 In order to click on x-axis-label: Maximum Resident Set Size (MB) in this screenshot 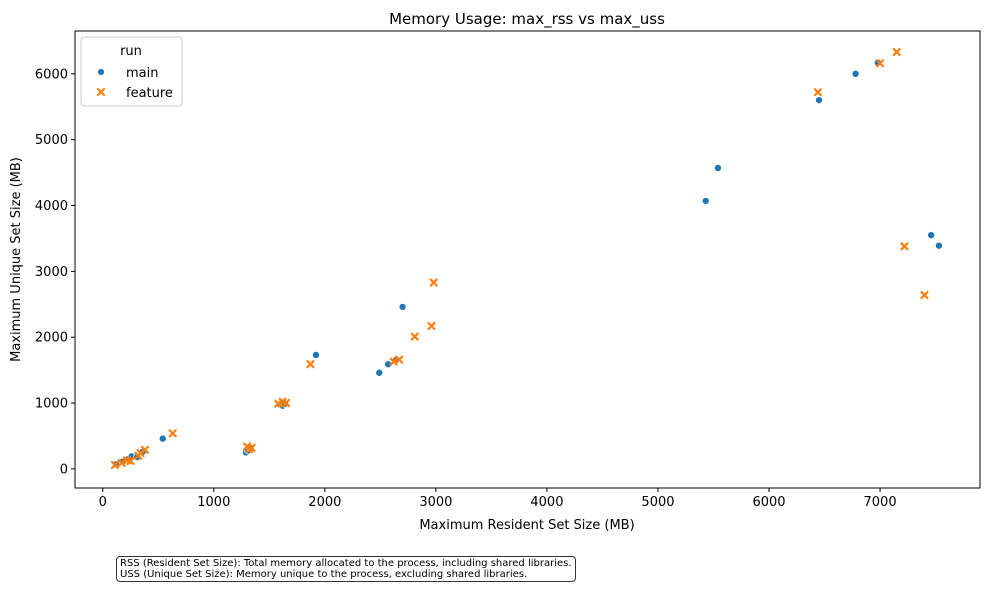, I will do `click(526, 525)`.